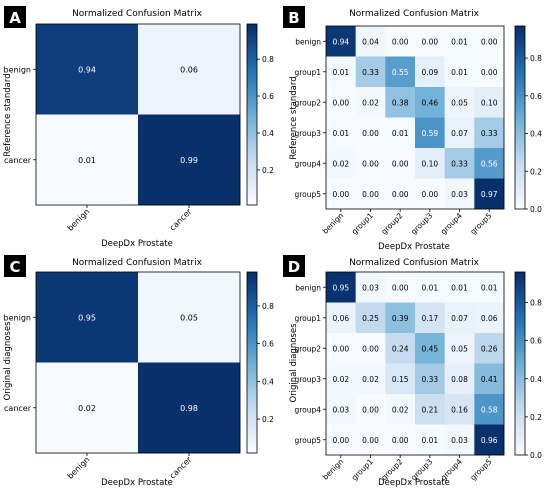  Describe the element at coordinates (429, 133) in the screenshot. I see `cell-value-label: 0.59` at that location.